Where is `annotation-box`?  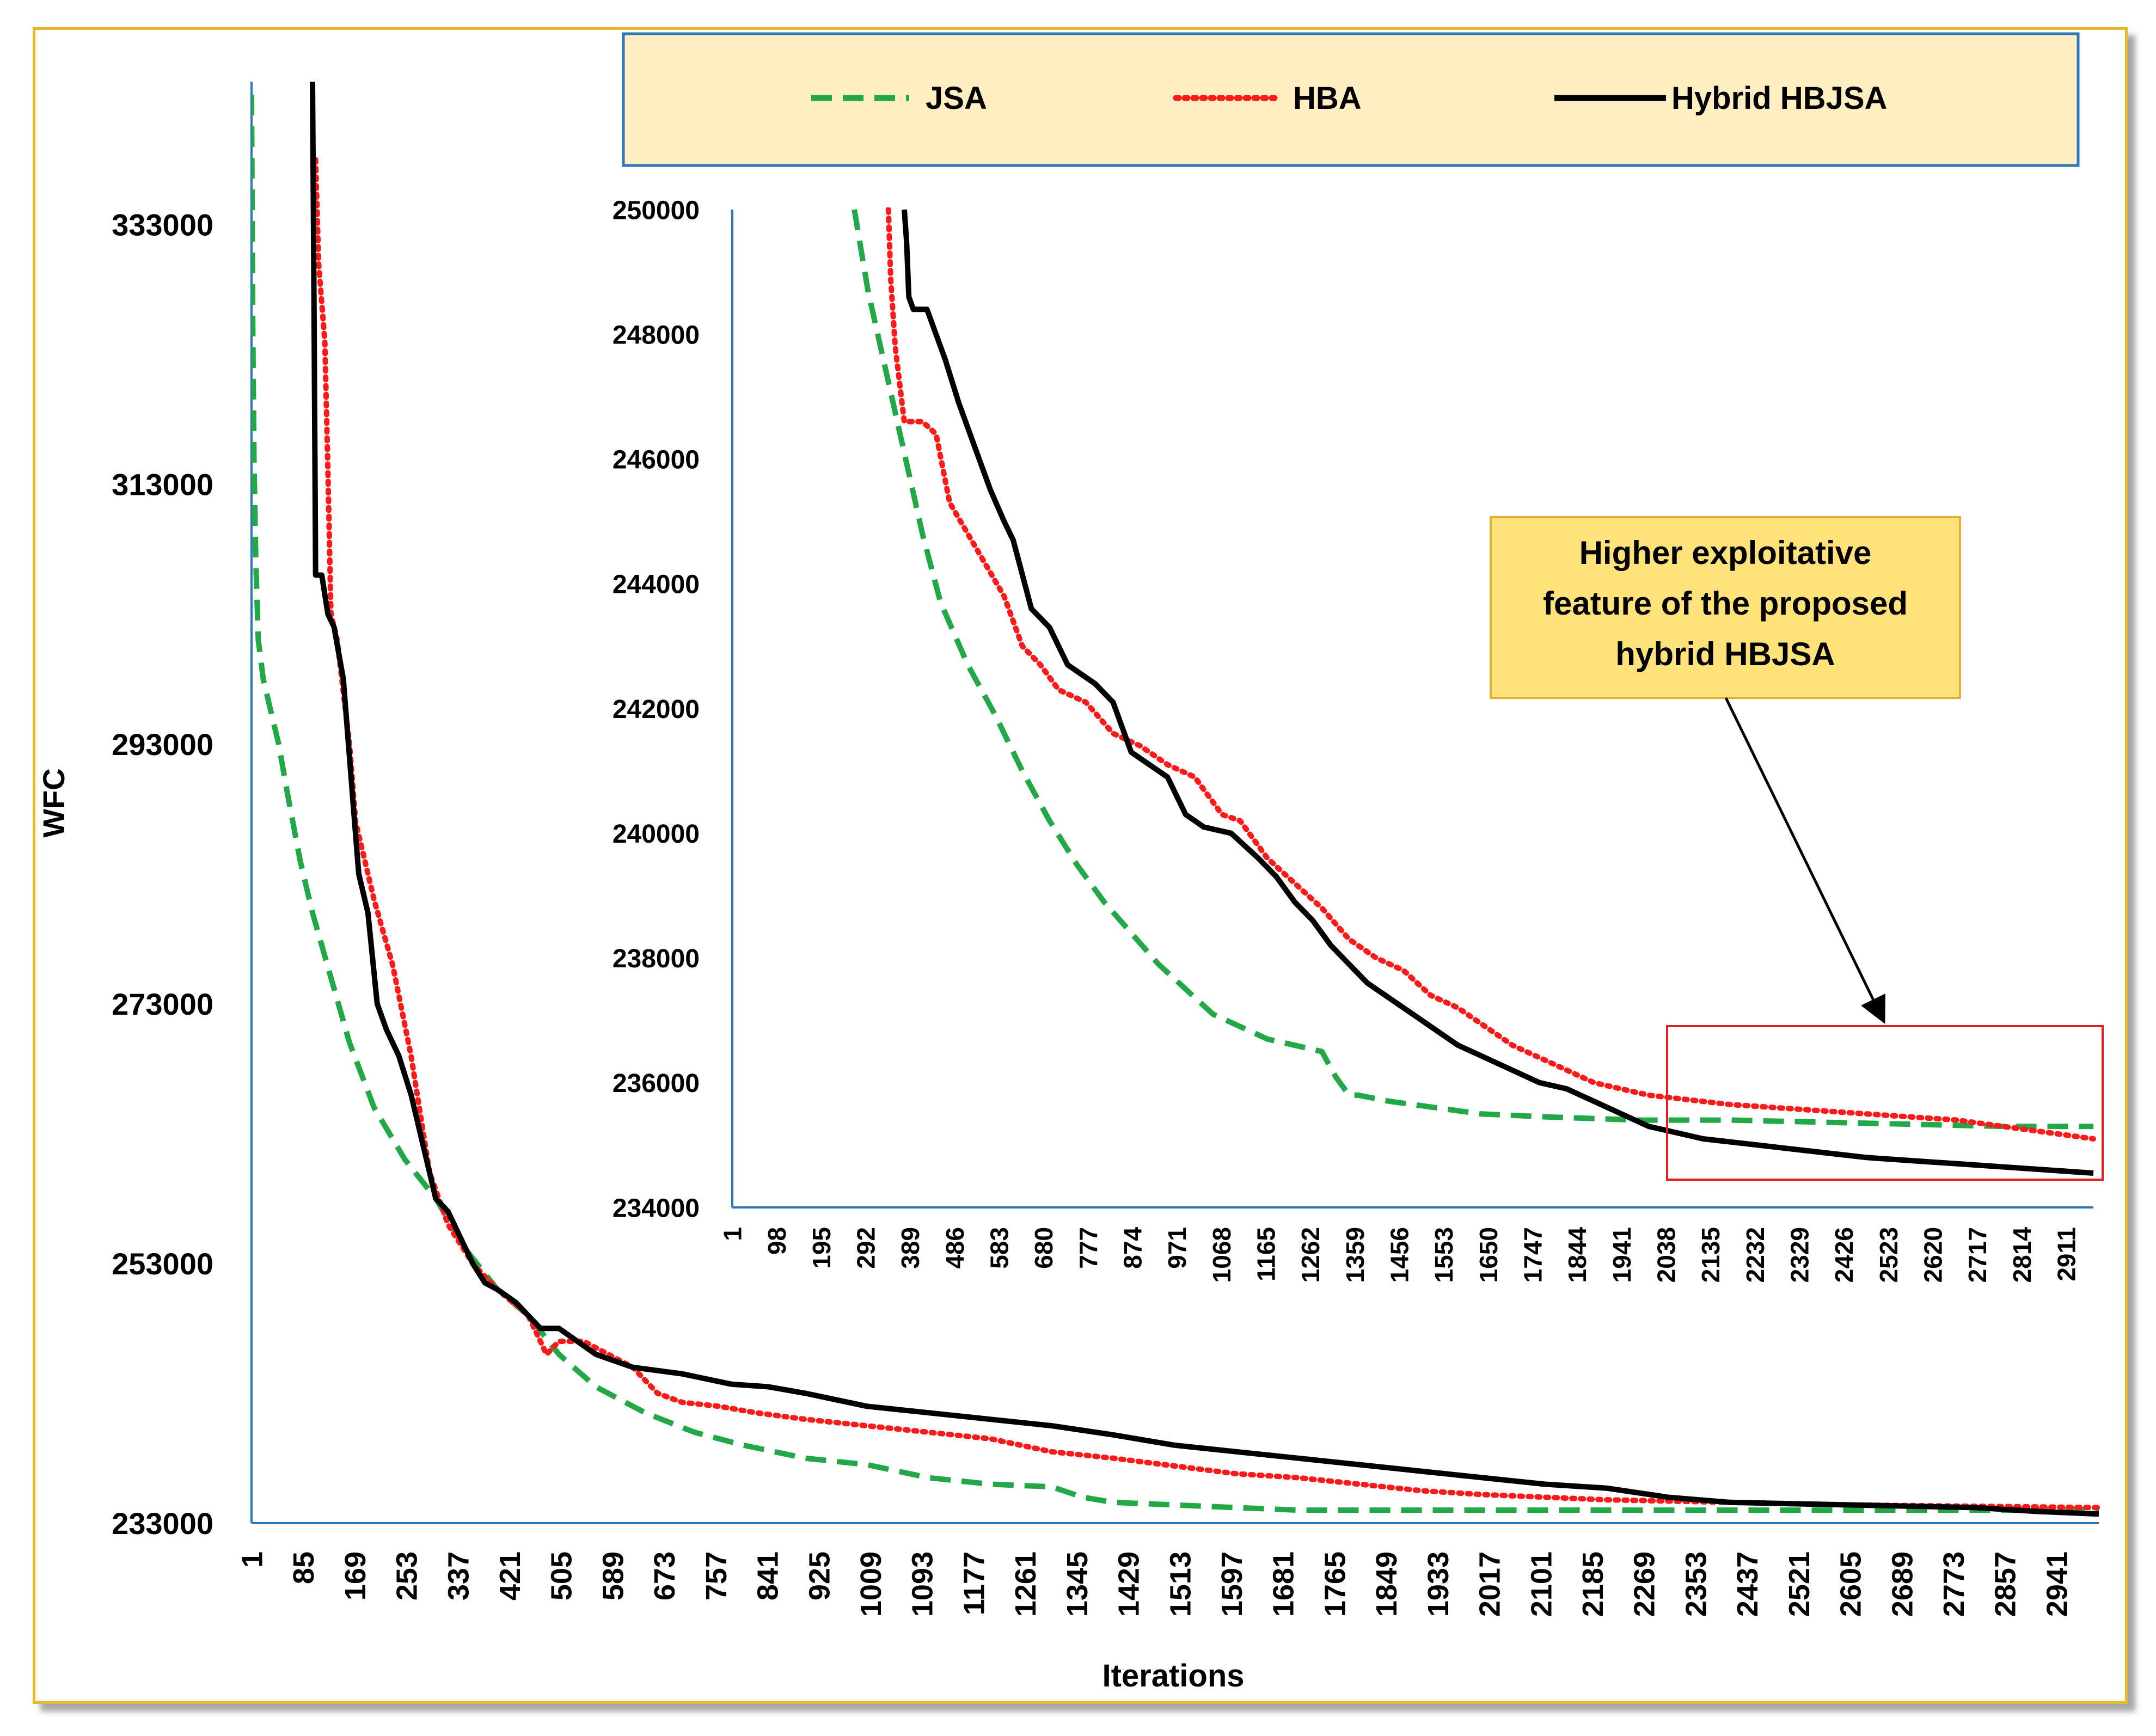 annotation-box is located at coordinates (1725, 607).